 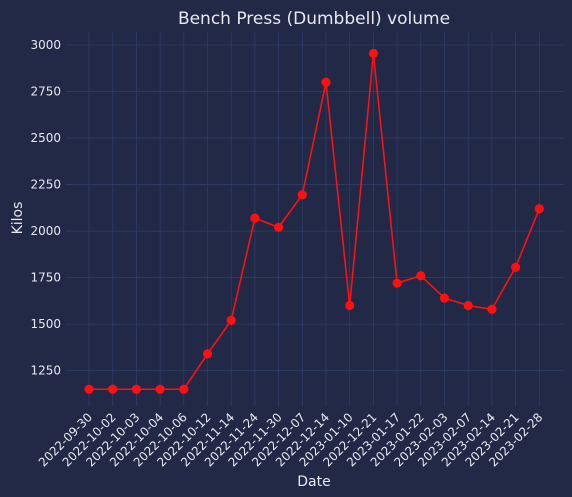 I want to click on y-tick-label: 3000, so click(x=45, y=45).